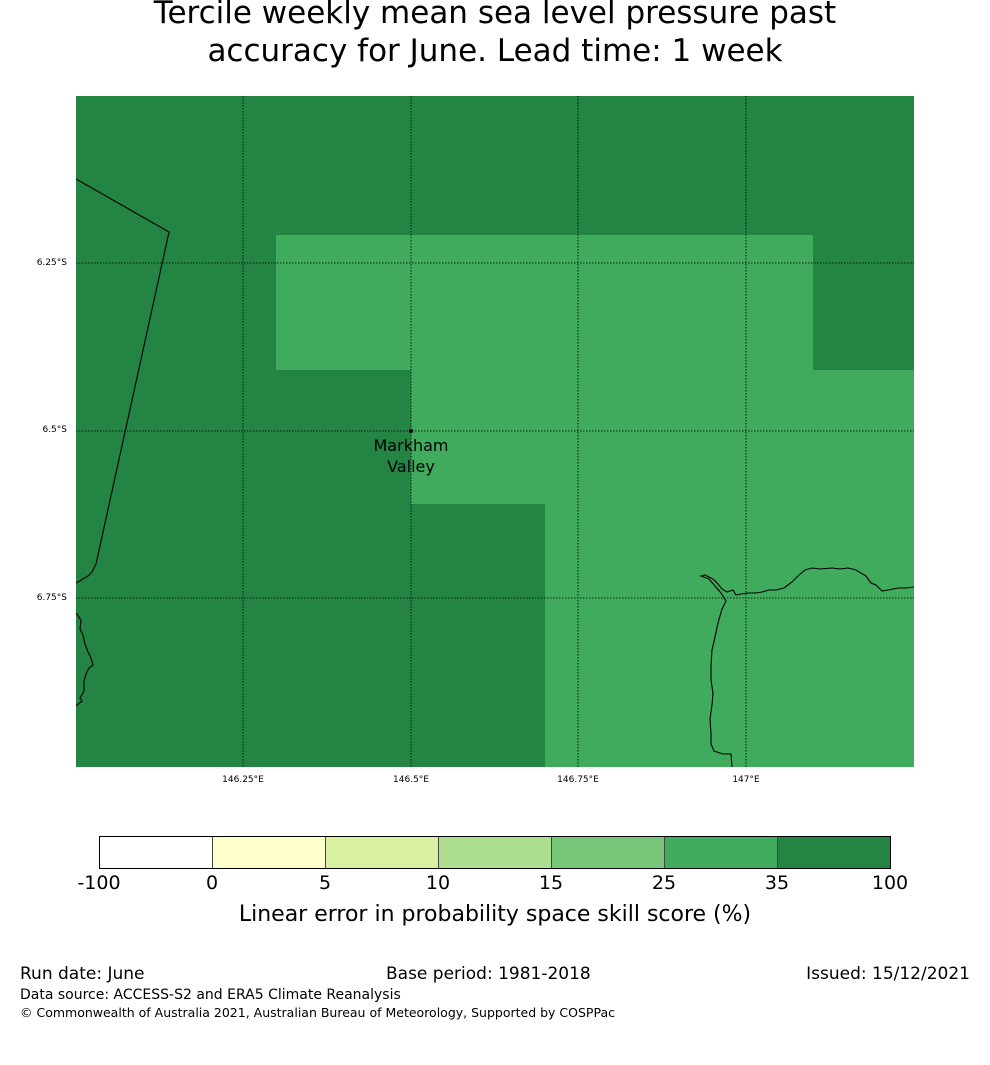 The image size is (990, 1065). I want to click on lon-label-146-5: 146.5°E, so click(411, 780).